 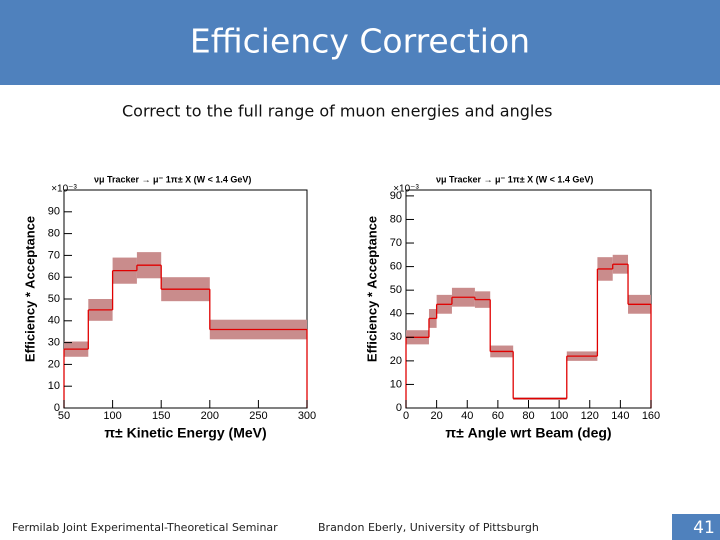 I want to click on x-tick-label: 300, so click(x=307, y=416).